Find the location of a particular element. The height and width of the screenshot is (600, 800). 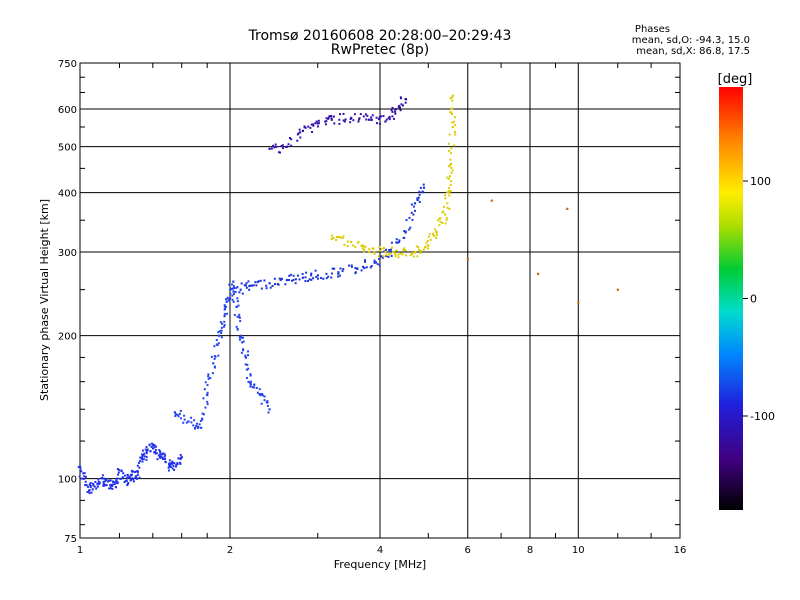

y-tick-label: 100 is located at coordinates (67, 480).